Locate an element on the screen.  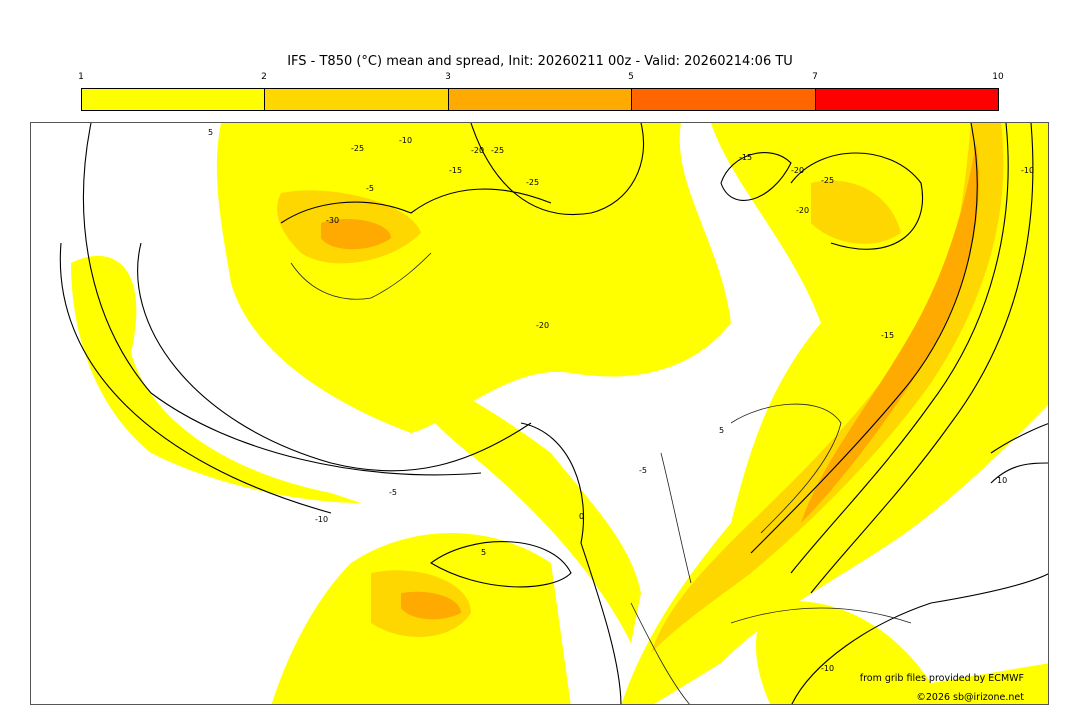
contour-label: -30 is located at coordinates (332, 220).